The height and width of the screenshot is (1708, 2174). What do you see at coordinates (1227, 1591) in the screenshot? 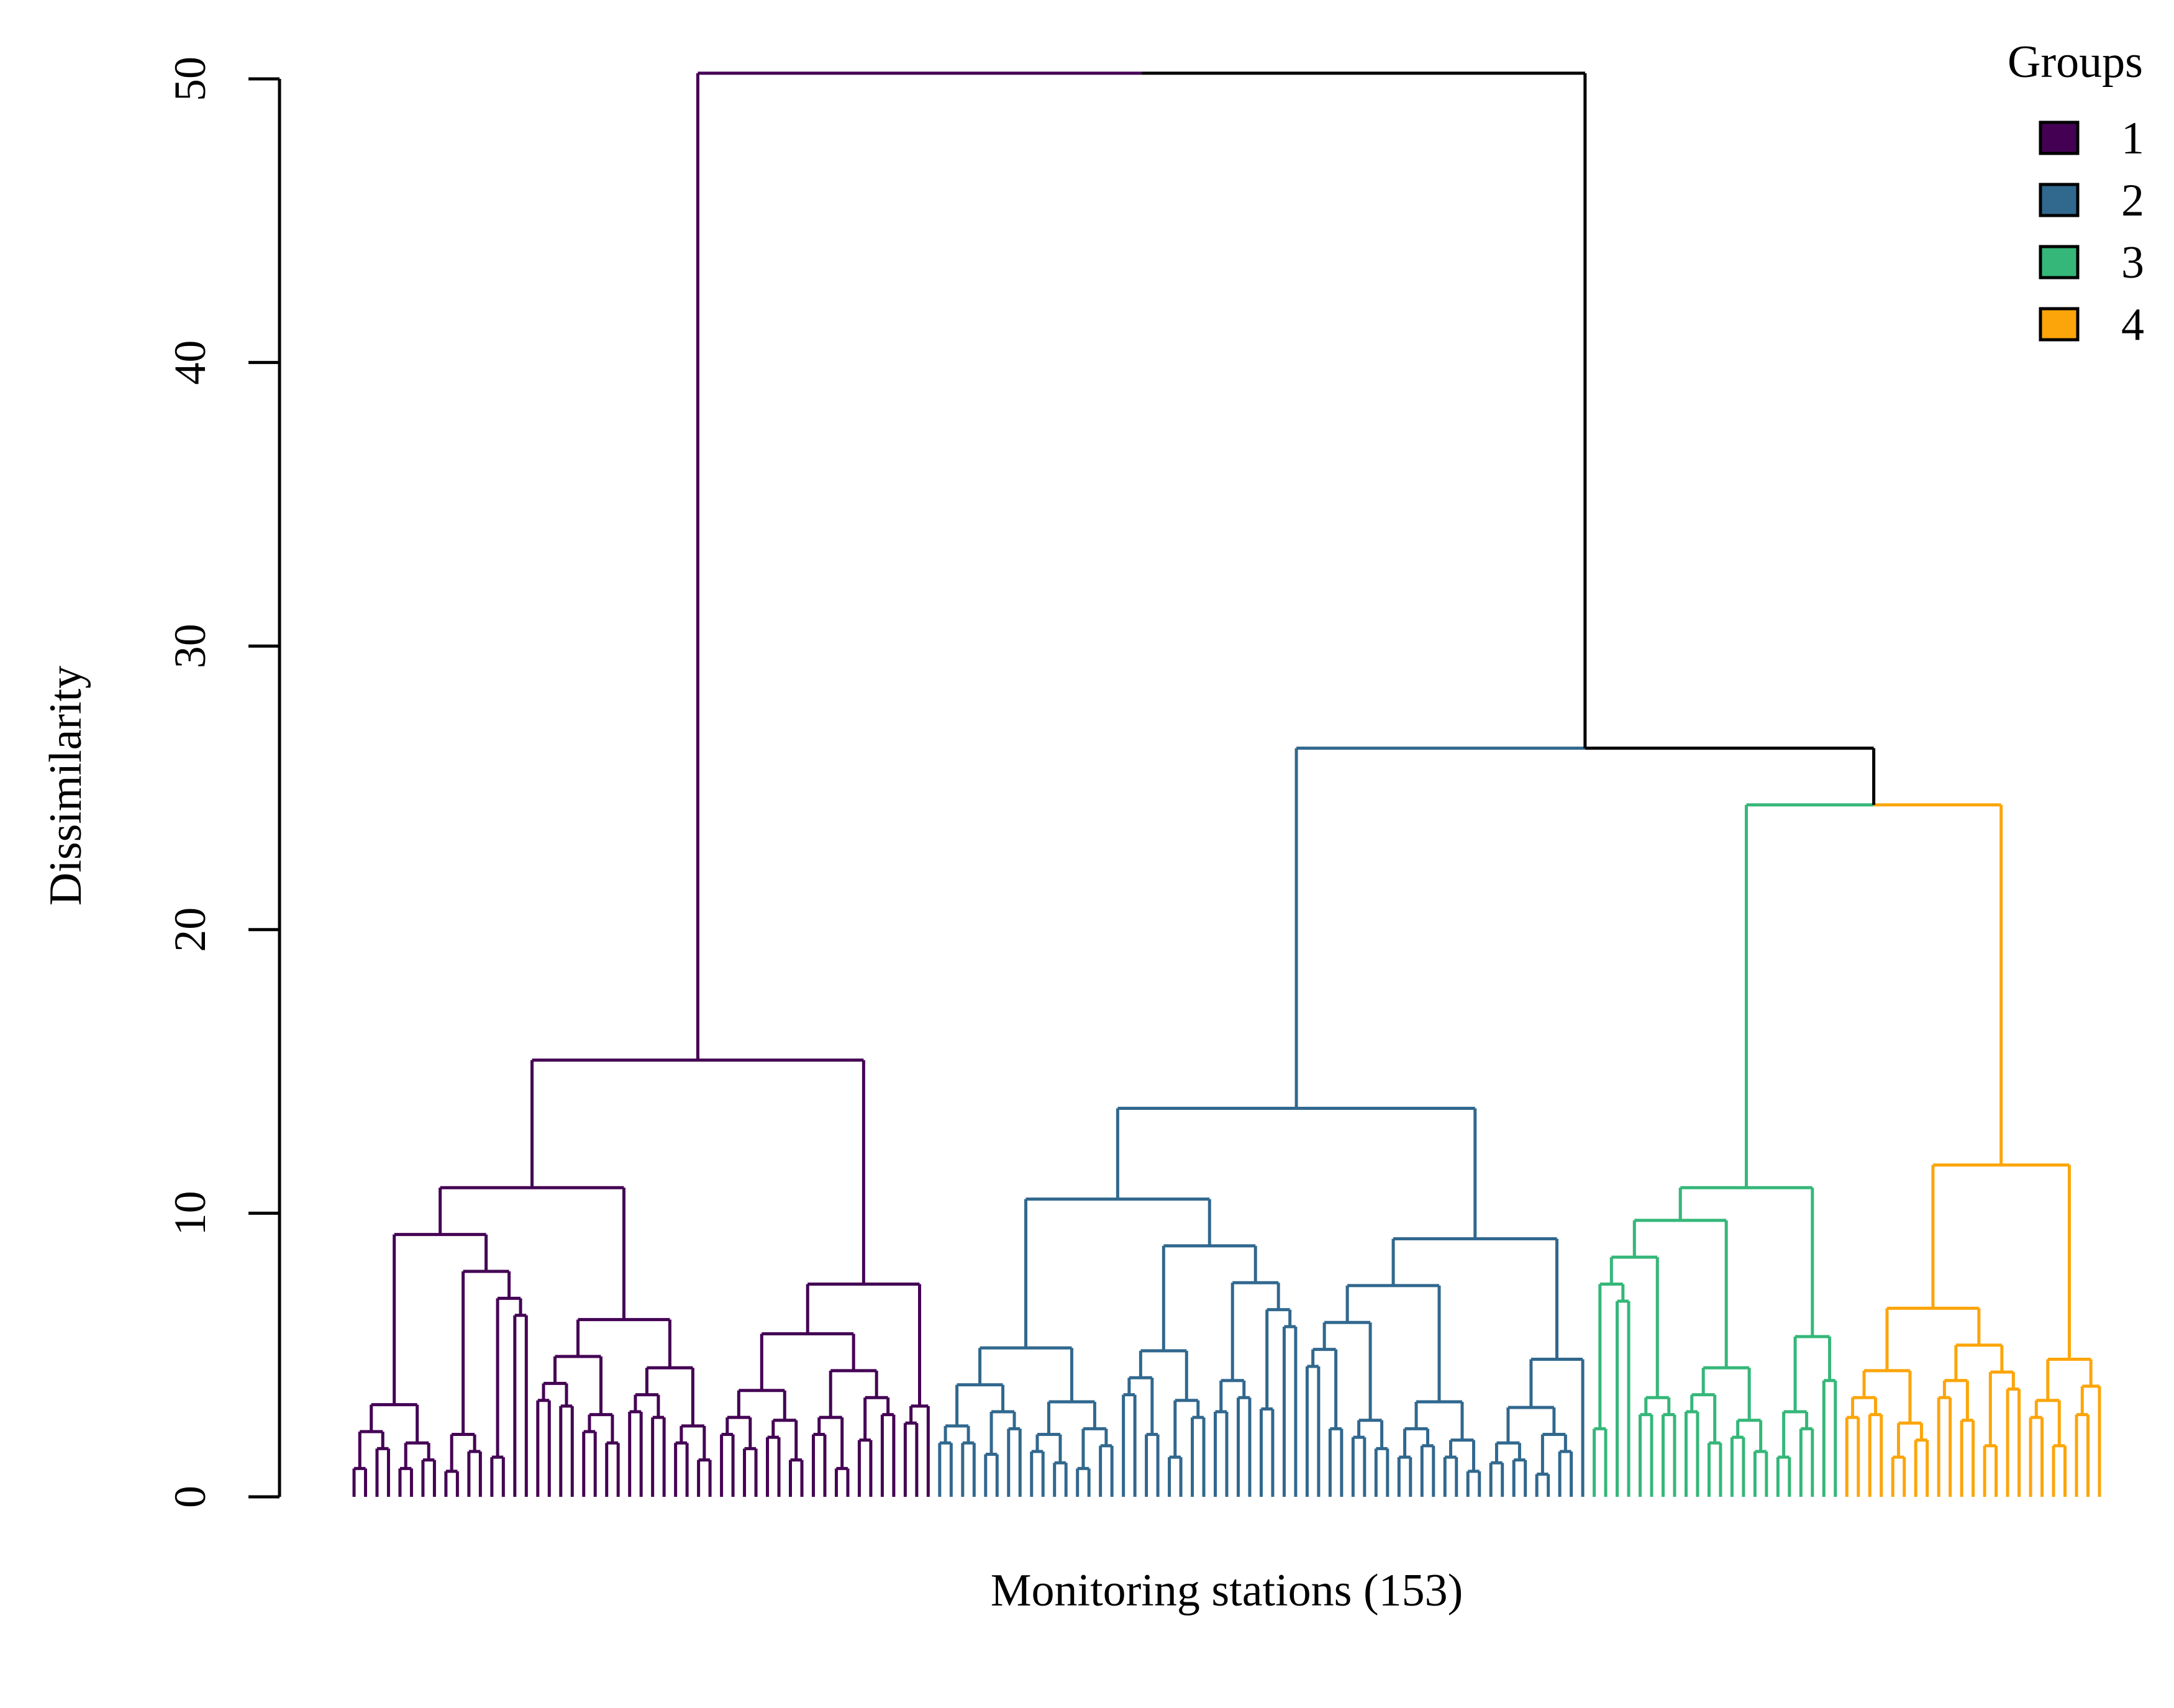
I see `x-axis-title: Monitoring stations (153)` at bounding box center [1227, 1591].